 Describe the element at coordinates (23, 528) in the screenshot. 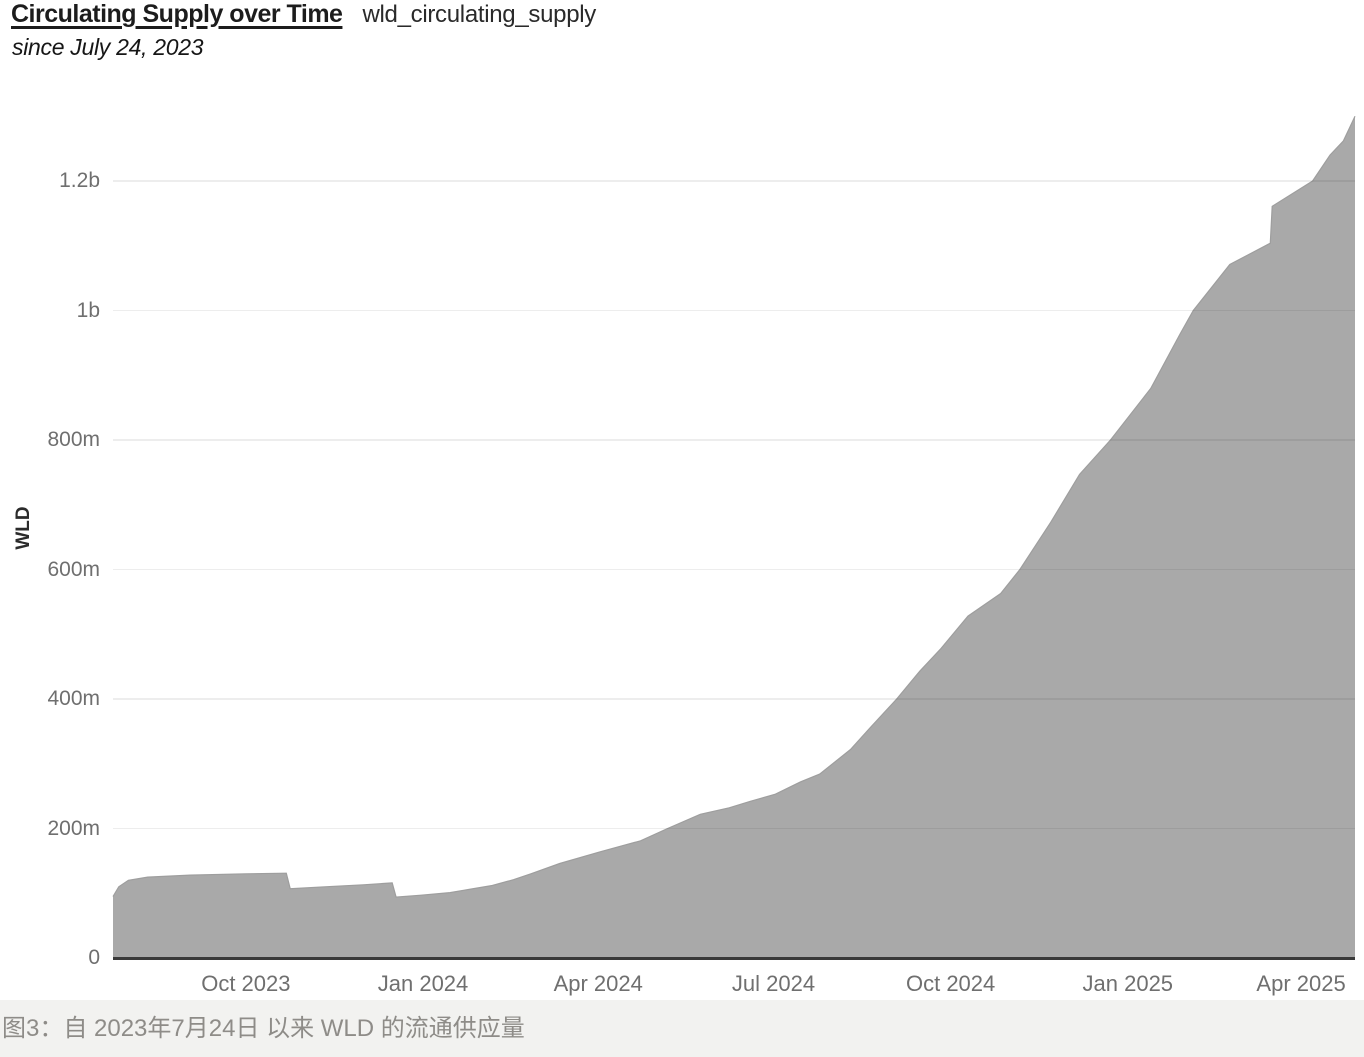

I see `y-axis-title: WLD` at that location.